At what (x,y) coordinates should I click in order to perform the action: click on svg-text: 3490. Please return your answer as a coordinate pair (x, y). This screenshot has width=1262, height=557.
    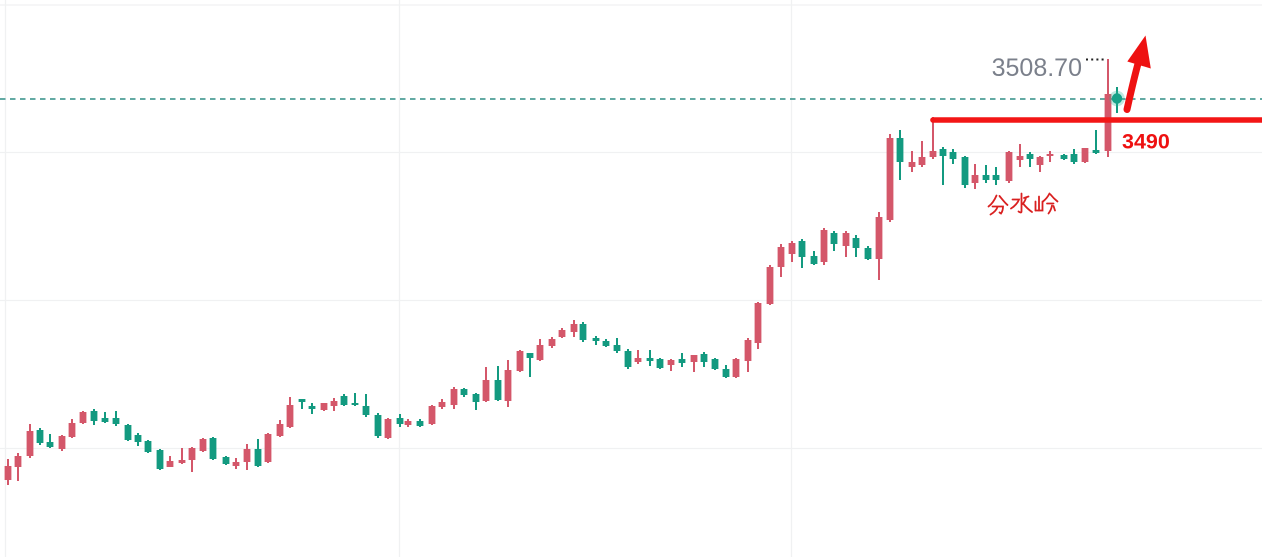
    Looking at the image, I should click on (1146, 142).